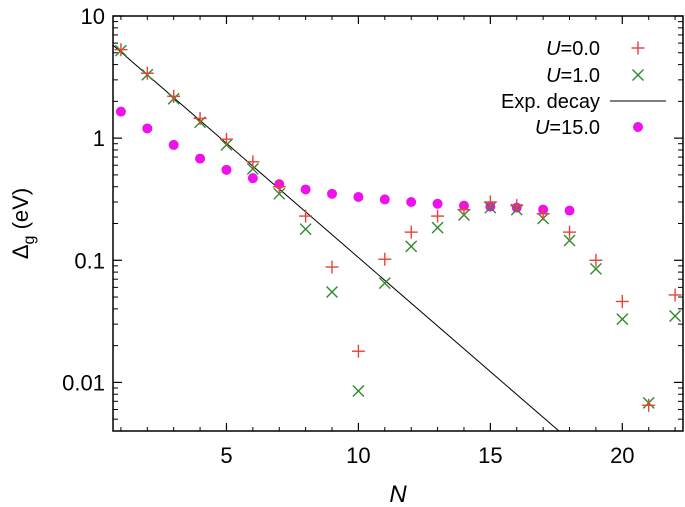 This screenshot has height=507, width=685. Describe the element at coordinates (574, 128) in the screenshot. I see `legend-label-rest: =15.0` at that location.